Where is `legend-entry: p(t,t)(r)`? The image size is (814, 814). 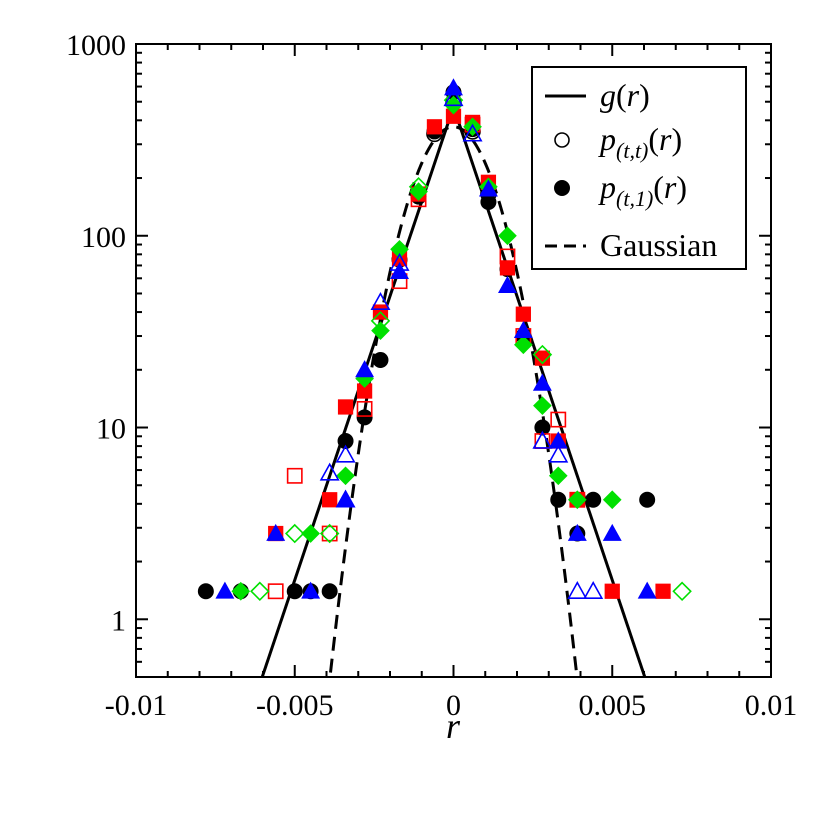 legend-entry: p(t,t)(r) is located at coordinates (618, 142).